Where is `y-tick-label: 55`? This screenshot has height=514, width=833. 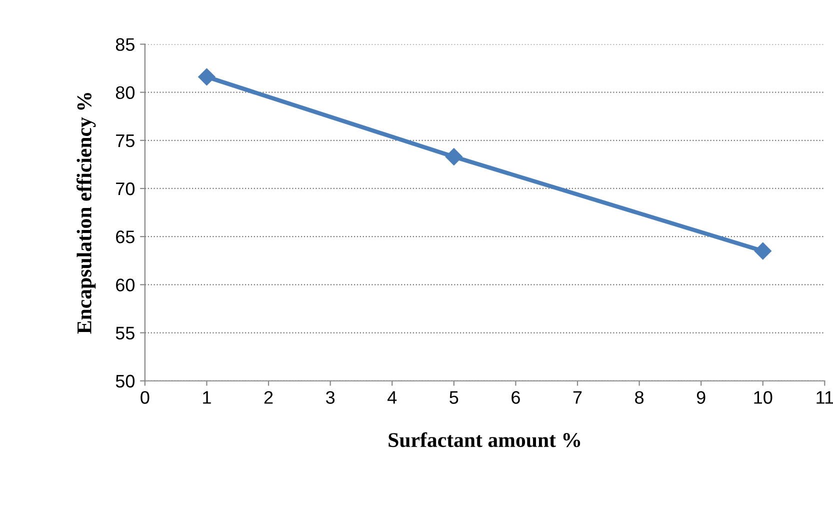 y-tick-label: 55 is located at coordinates (125, 333).